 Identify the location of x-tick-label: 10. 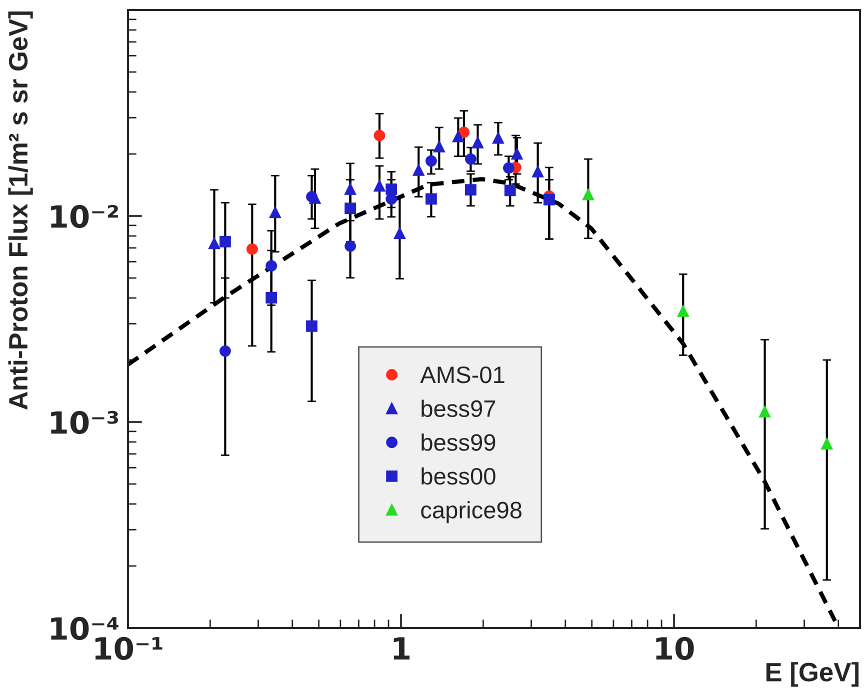
(675, 648).